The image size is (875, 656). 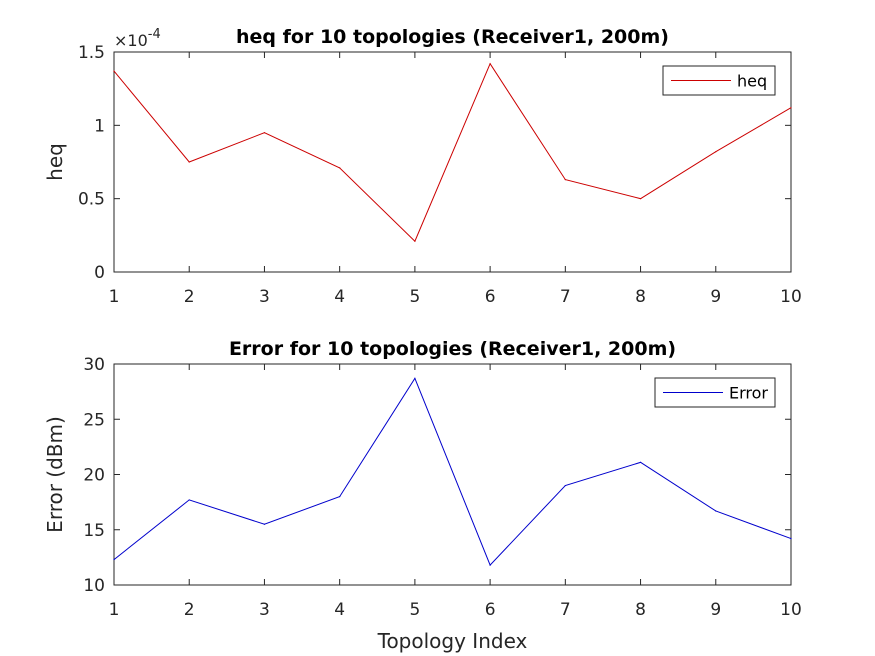 I want to click on y-axis-label: heq, so click(x=55, y=162).